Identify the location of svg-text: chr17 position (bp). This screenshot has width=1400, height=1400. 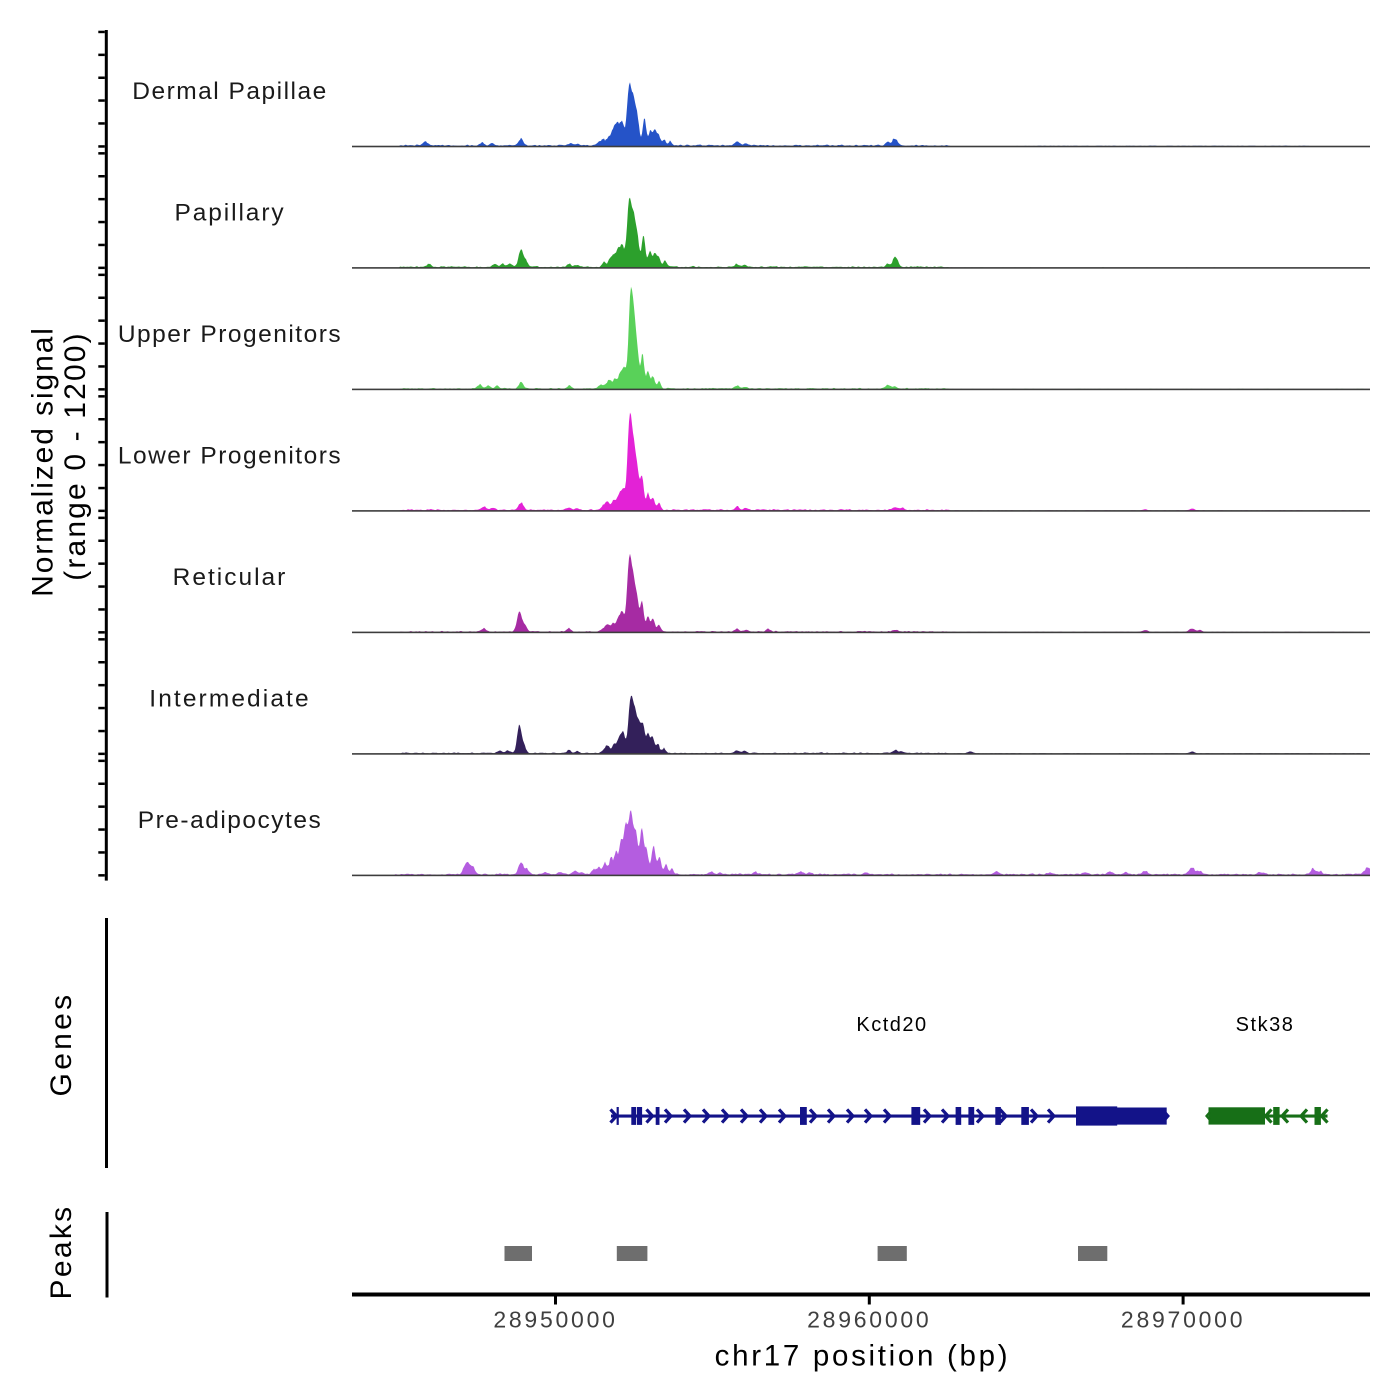
(863, 1356).